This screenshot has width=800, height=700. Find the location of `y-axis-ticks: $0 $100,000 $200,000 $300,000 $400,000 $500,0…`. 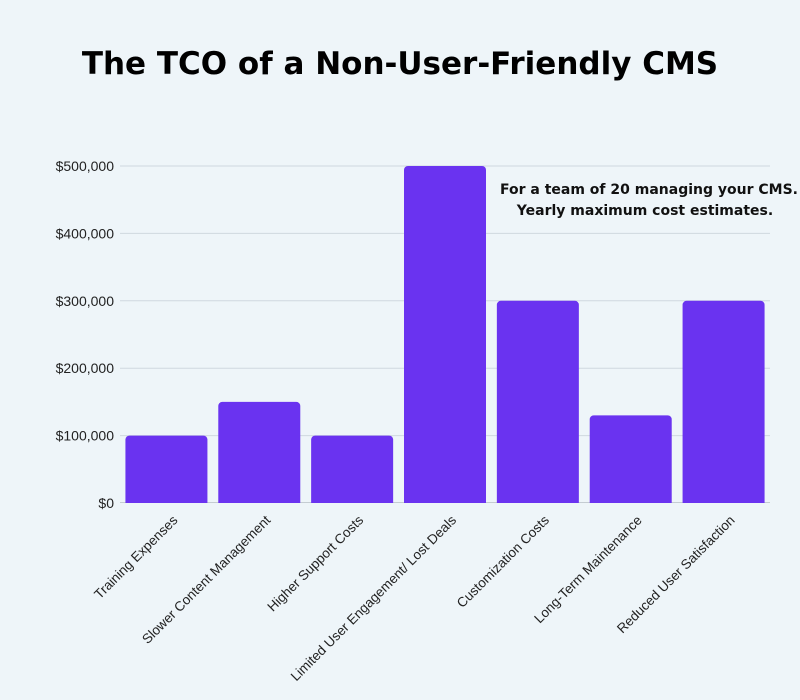

y-axis-ticks: $0 $100,000 $200,000 $300,000 $400,000 $500,0… is located at coordinates (85, 334).